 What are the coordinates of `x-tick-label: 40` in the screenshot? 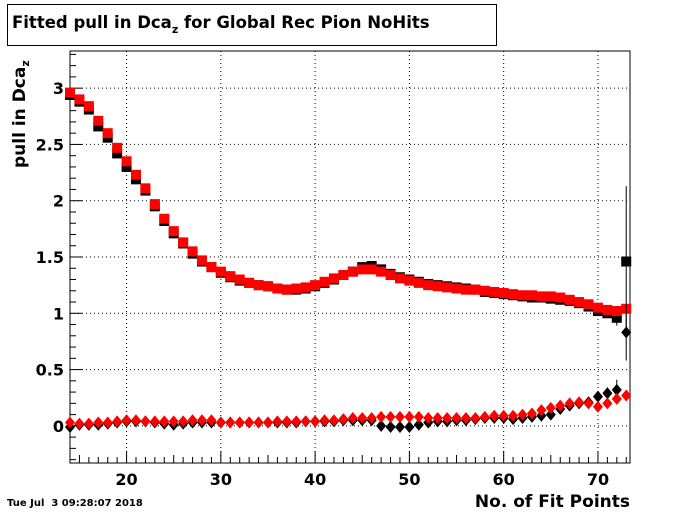 It's located at (315, 479).